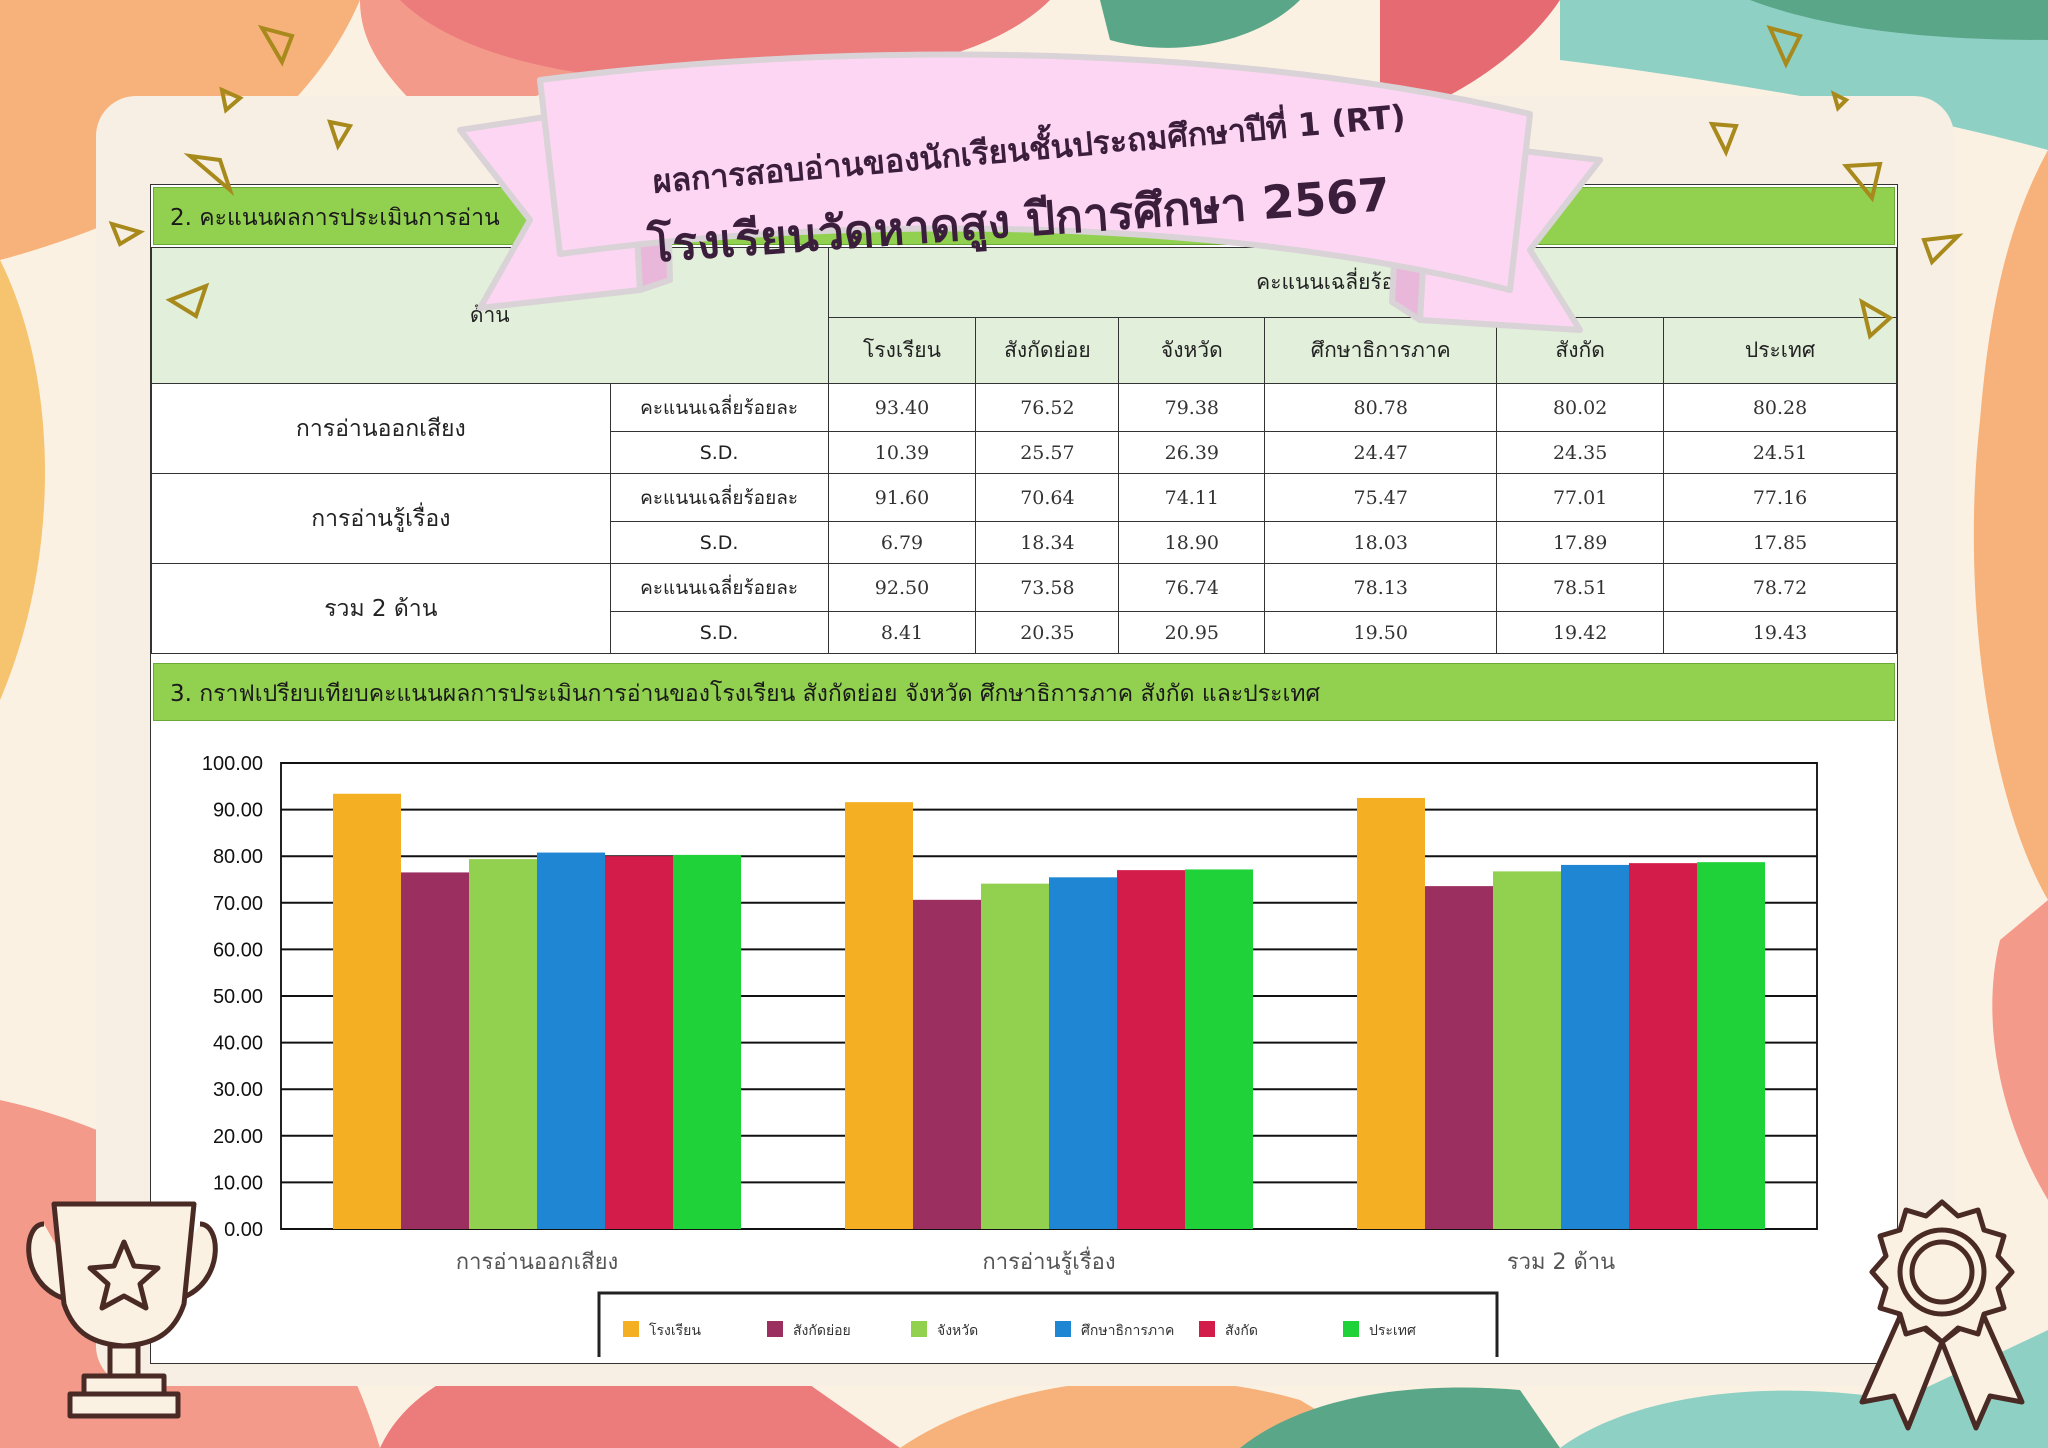 The image size is (2048, 1448). Describe the element at coordinates (1392, 1331) in the screenshot. I see `legend-label: ประเทศ` at that location.